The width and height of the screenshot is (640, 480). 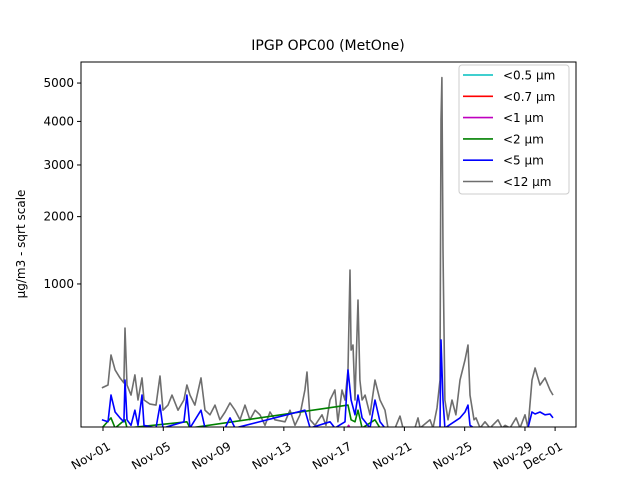 I want to click on y-axis-label: µg/m3 - sqrt scale, so click(x=21, y=244).